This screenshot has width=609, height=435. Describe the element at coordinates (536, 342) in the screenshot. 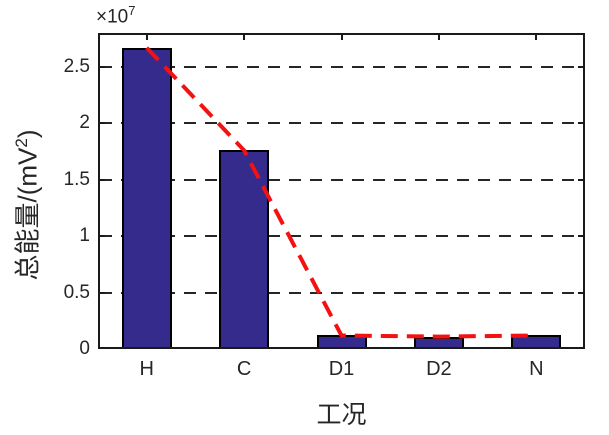

I see `bar-N` at that location.